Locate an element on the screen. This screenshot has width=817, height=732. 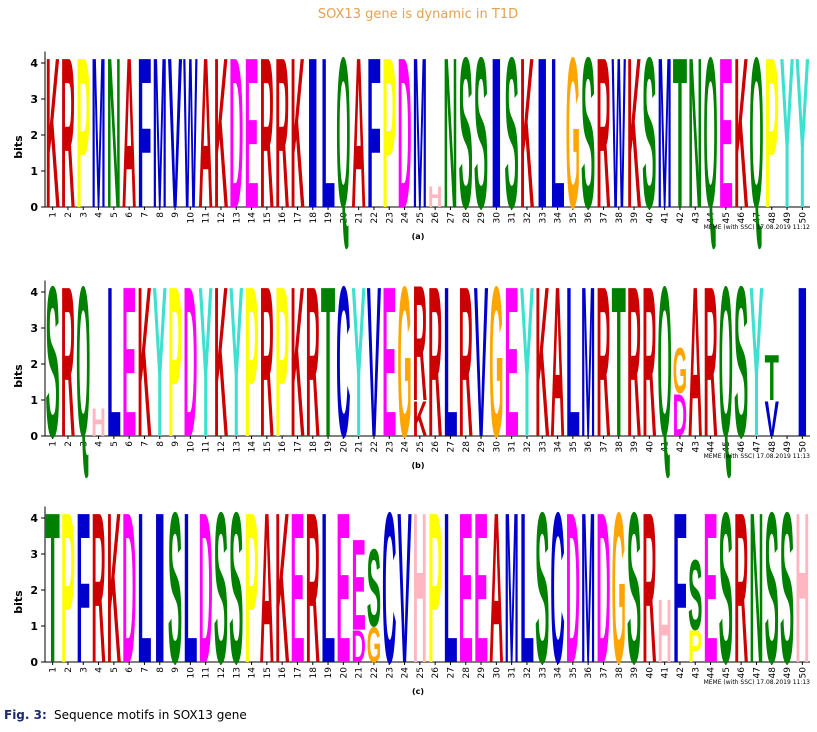
x-tick-label: 3 is located at coordinates (84, 444).